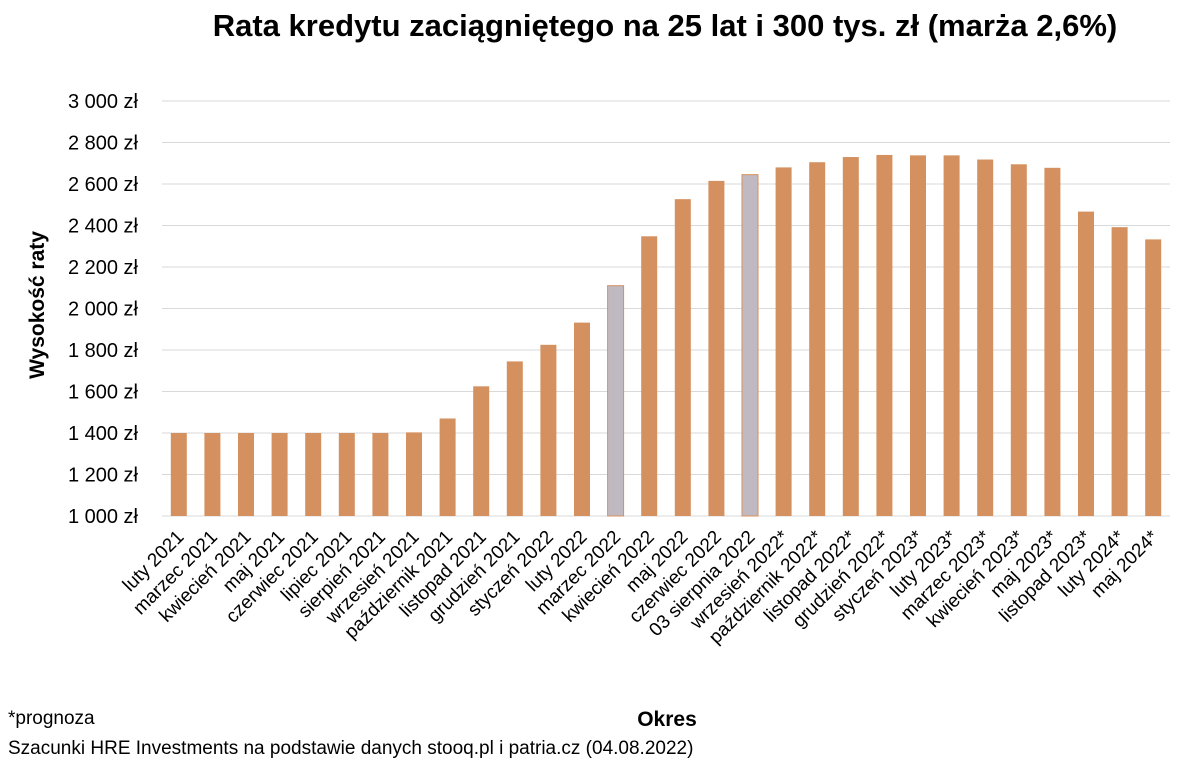 The width and height of the screenshot is (1200, 778). I want to click on y-tick-label: 2 000 zł, so click(103, 310).